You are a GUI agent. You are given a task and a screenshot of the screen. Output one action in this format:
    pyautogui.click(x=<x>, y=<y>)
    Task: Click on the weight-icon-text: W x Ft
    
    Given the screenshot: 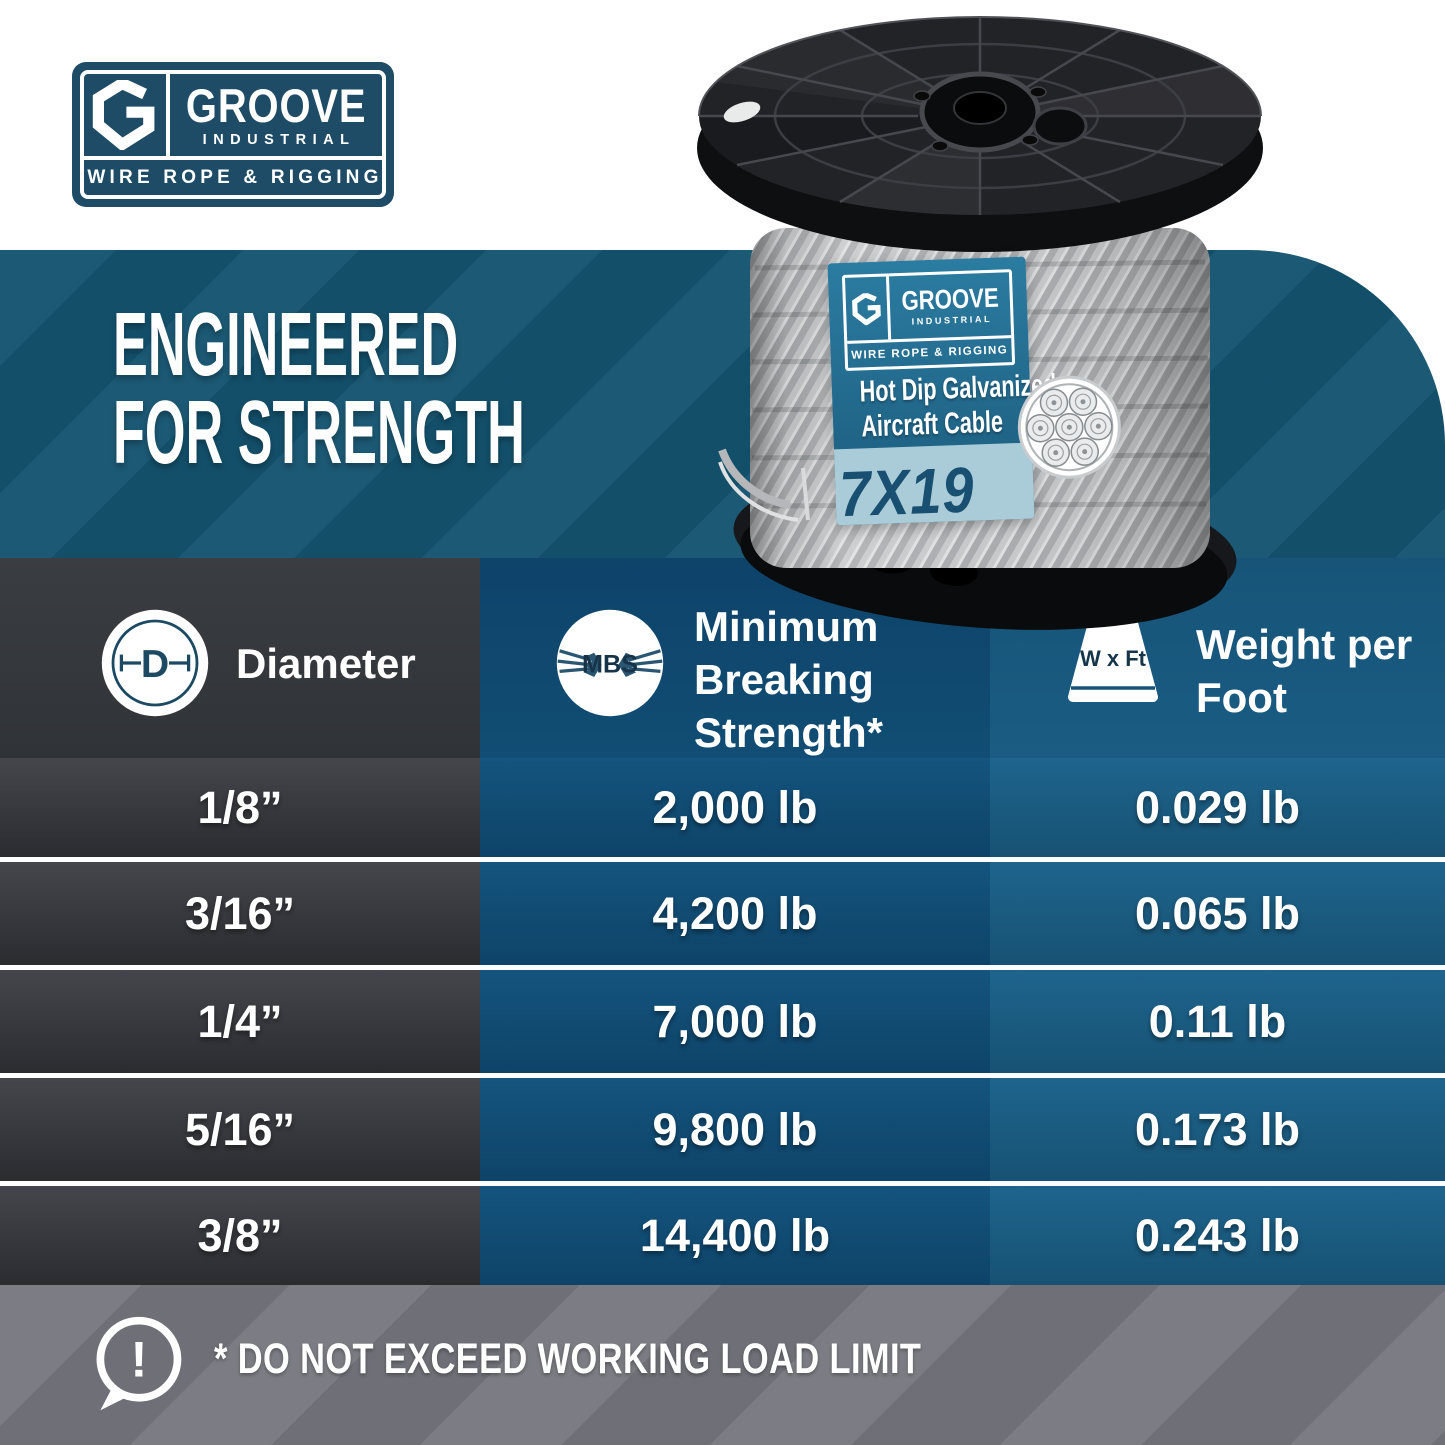 What is the action you would take?
    pyautogui.click(x=1113, y=658)
    